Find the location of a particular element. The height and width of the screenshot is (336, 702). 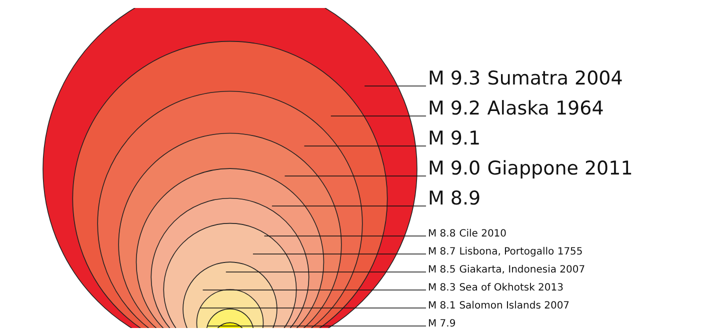

category-label: Sea of Okhotsk 2013 is located at coordinates (511, 288).